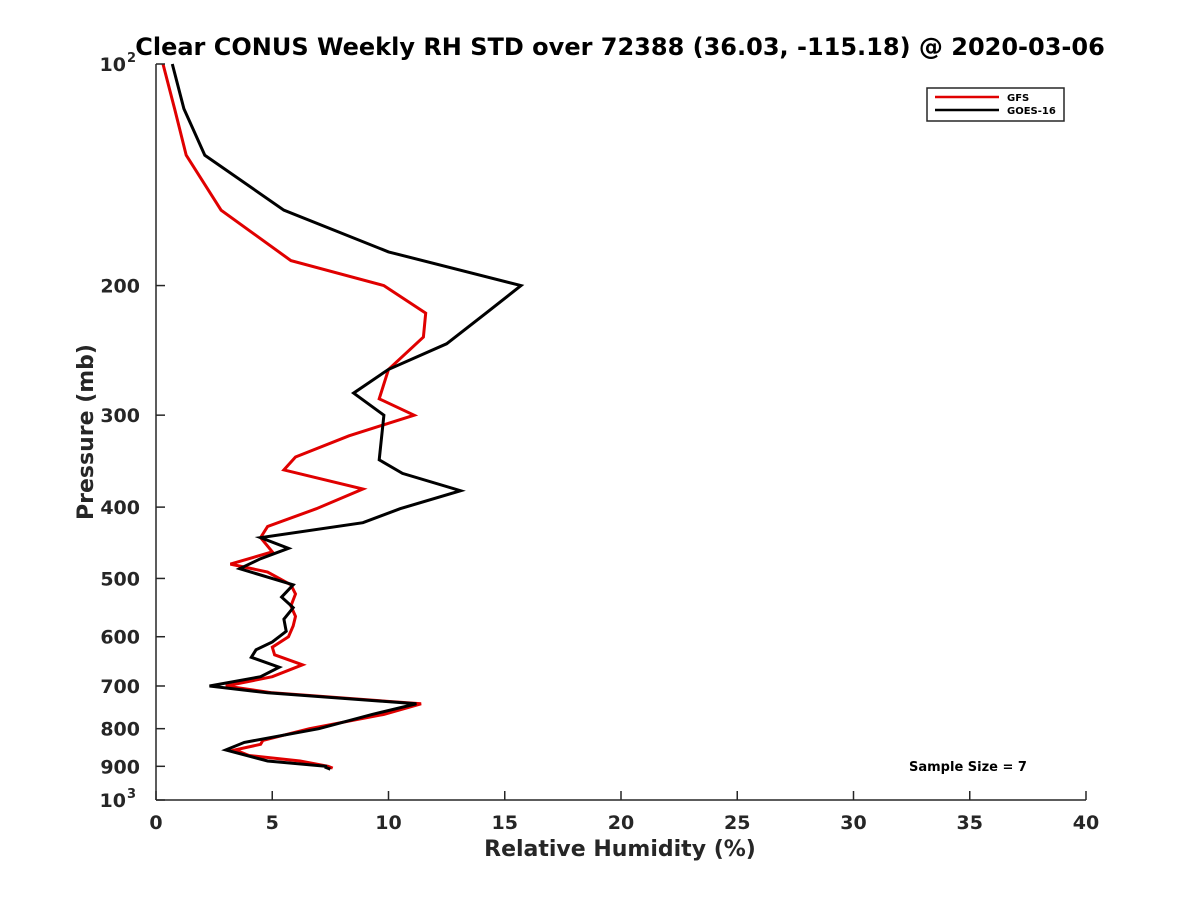 The width and height of the screenshot is (1200, 900). What do you see at coordinates (970, 823) in the screenshot?
I see `x-tick-label: 35` at bounding box center [970, 823].